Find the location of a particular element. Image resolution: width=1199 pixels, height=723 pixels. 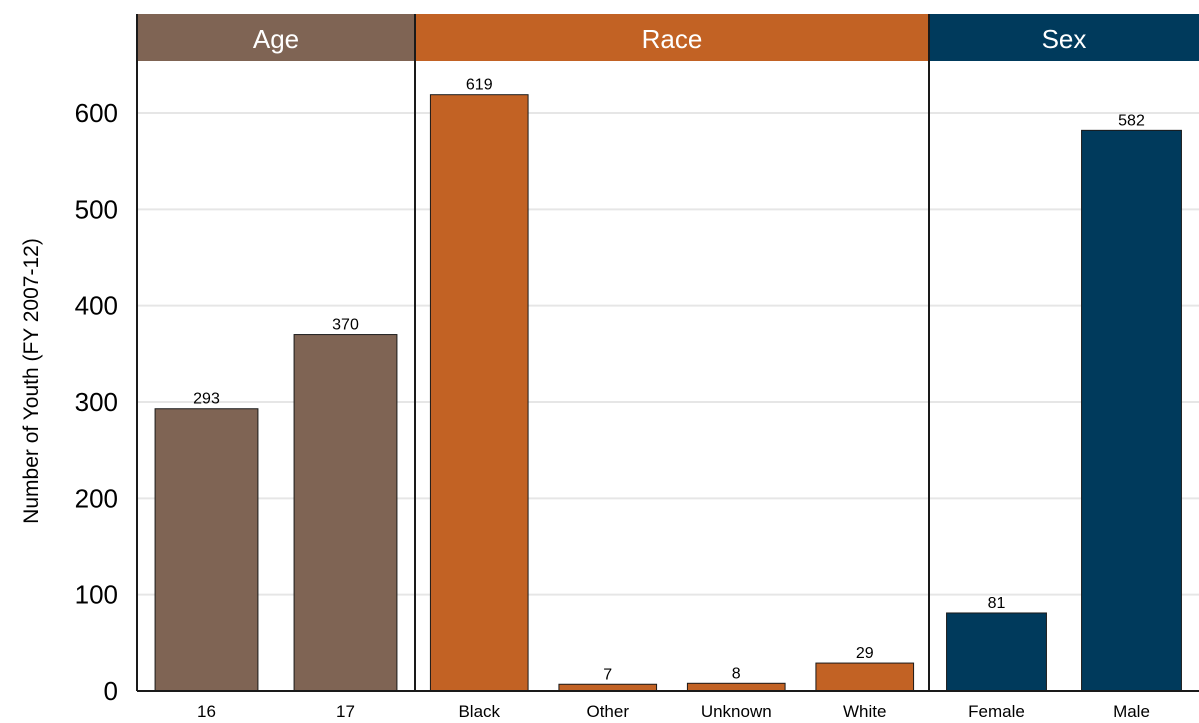

y-axis-label: Number of Youth (FY 2007-12) is located at coordinates (31, 381).